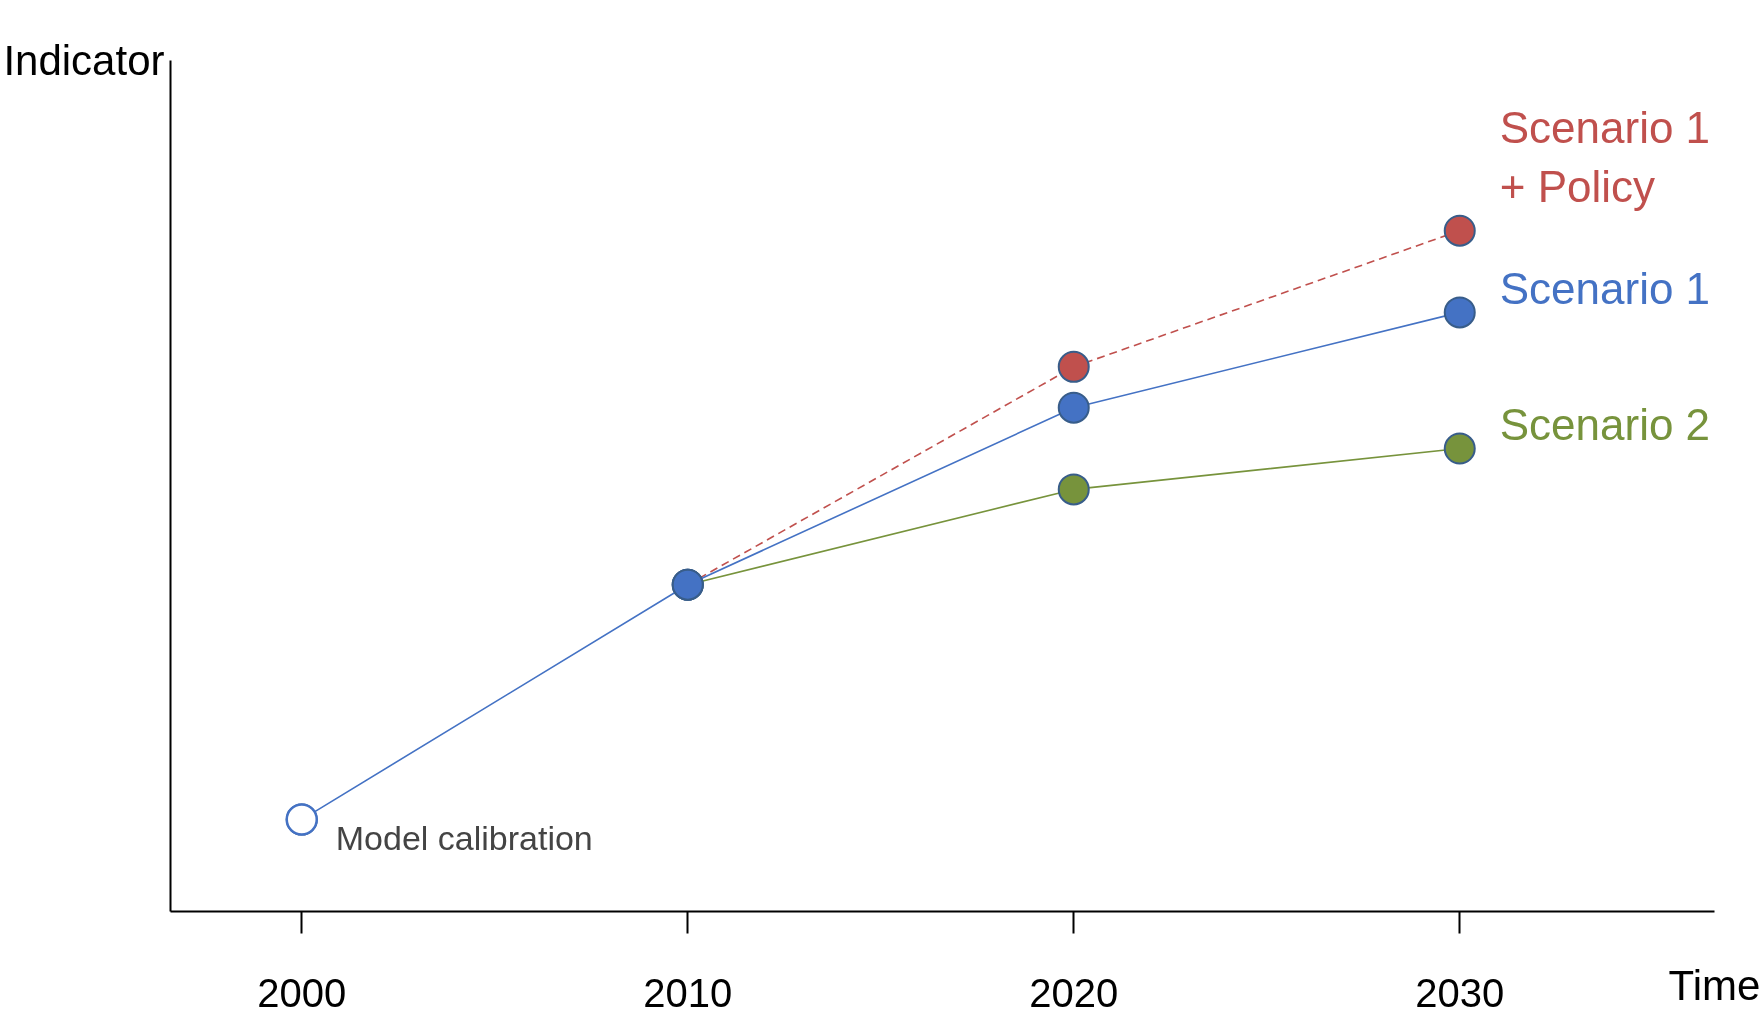 This screenshot has height=1031, width=1764. What do you see at coordinates (688, 992) in the screenshot?
I see `x-tick-label: 2010` at bounding box center [688, 992].